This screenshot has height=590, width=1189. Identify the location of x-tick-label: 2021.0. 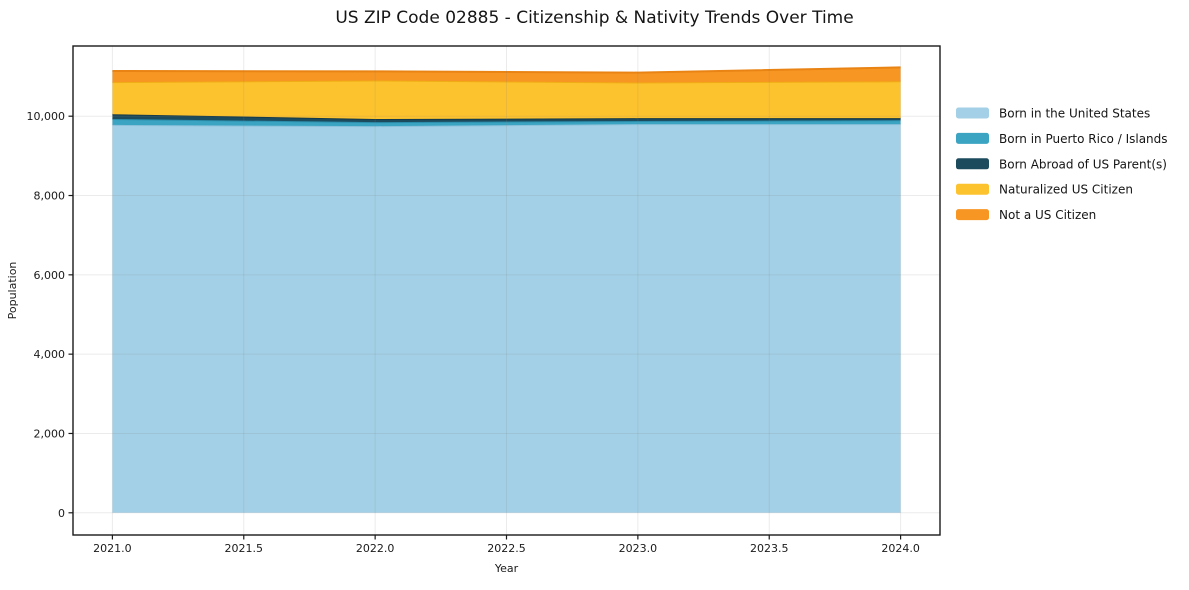
(112, 548).